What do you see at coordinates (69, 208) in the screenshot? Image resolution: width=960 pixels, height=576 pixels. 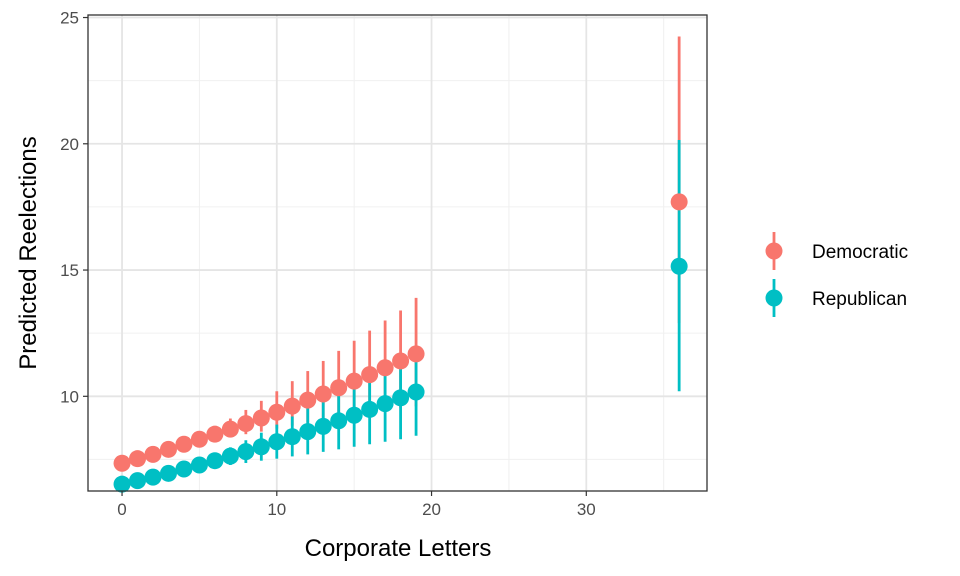 I see `y-tick-labels: 10 15 20 25` at bounding box center [69, 208].